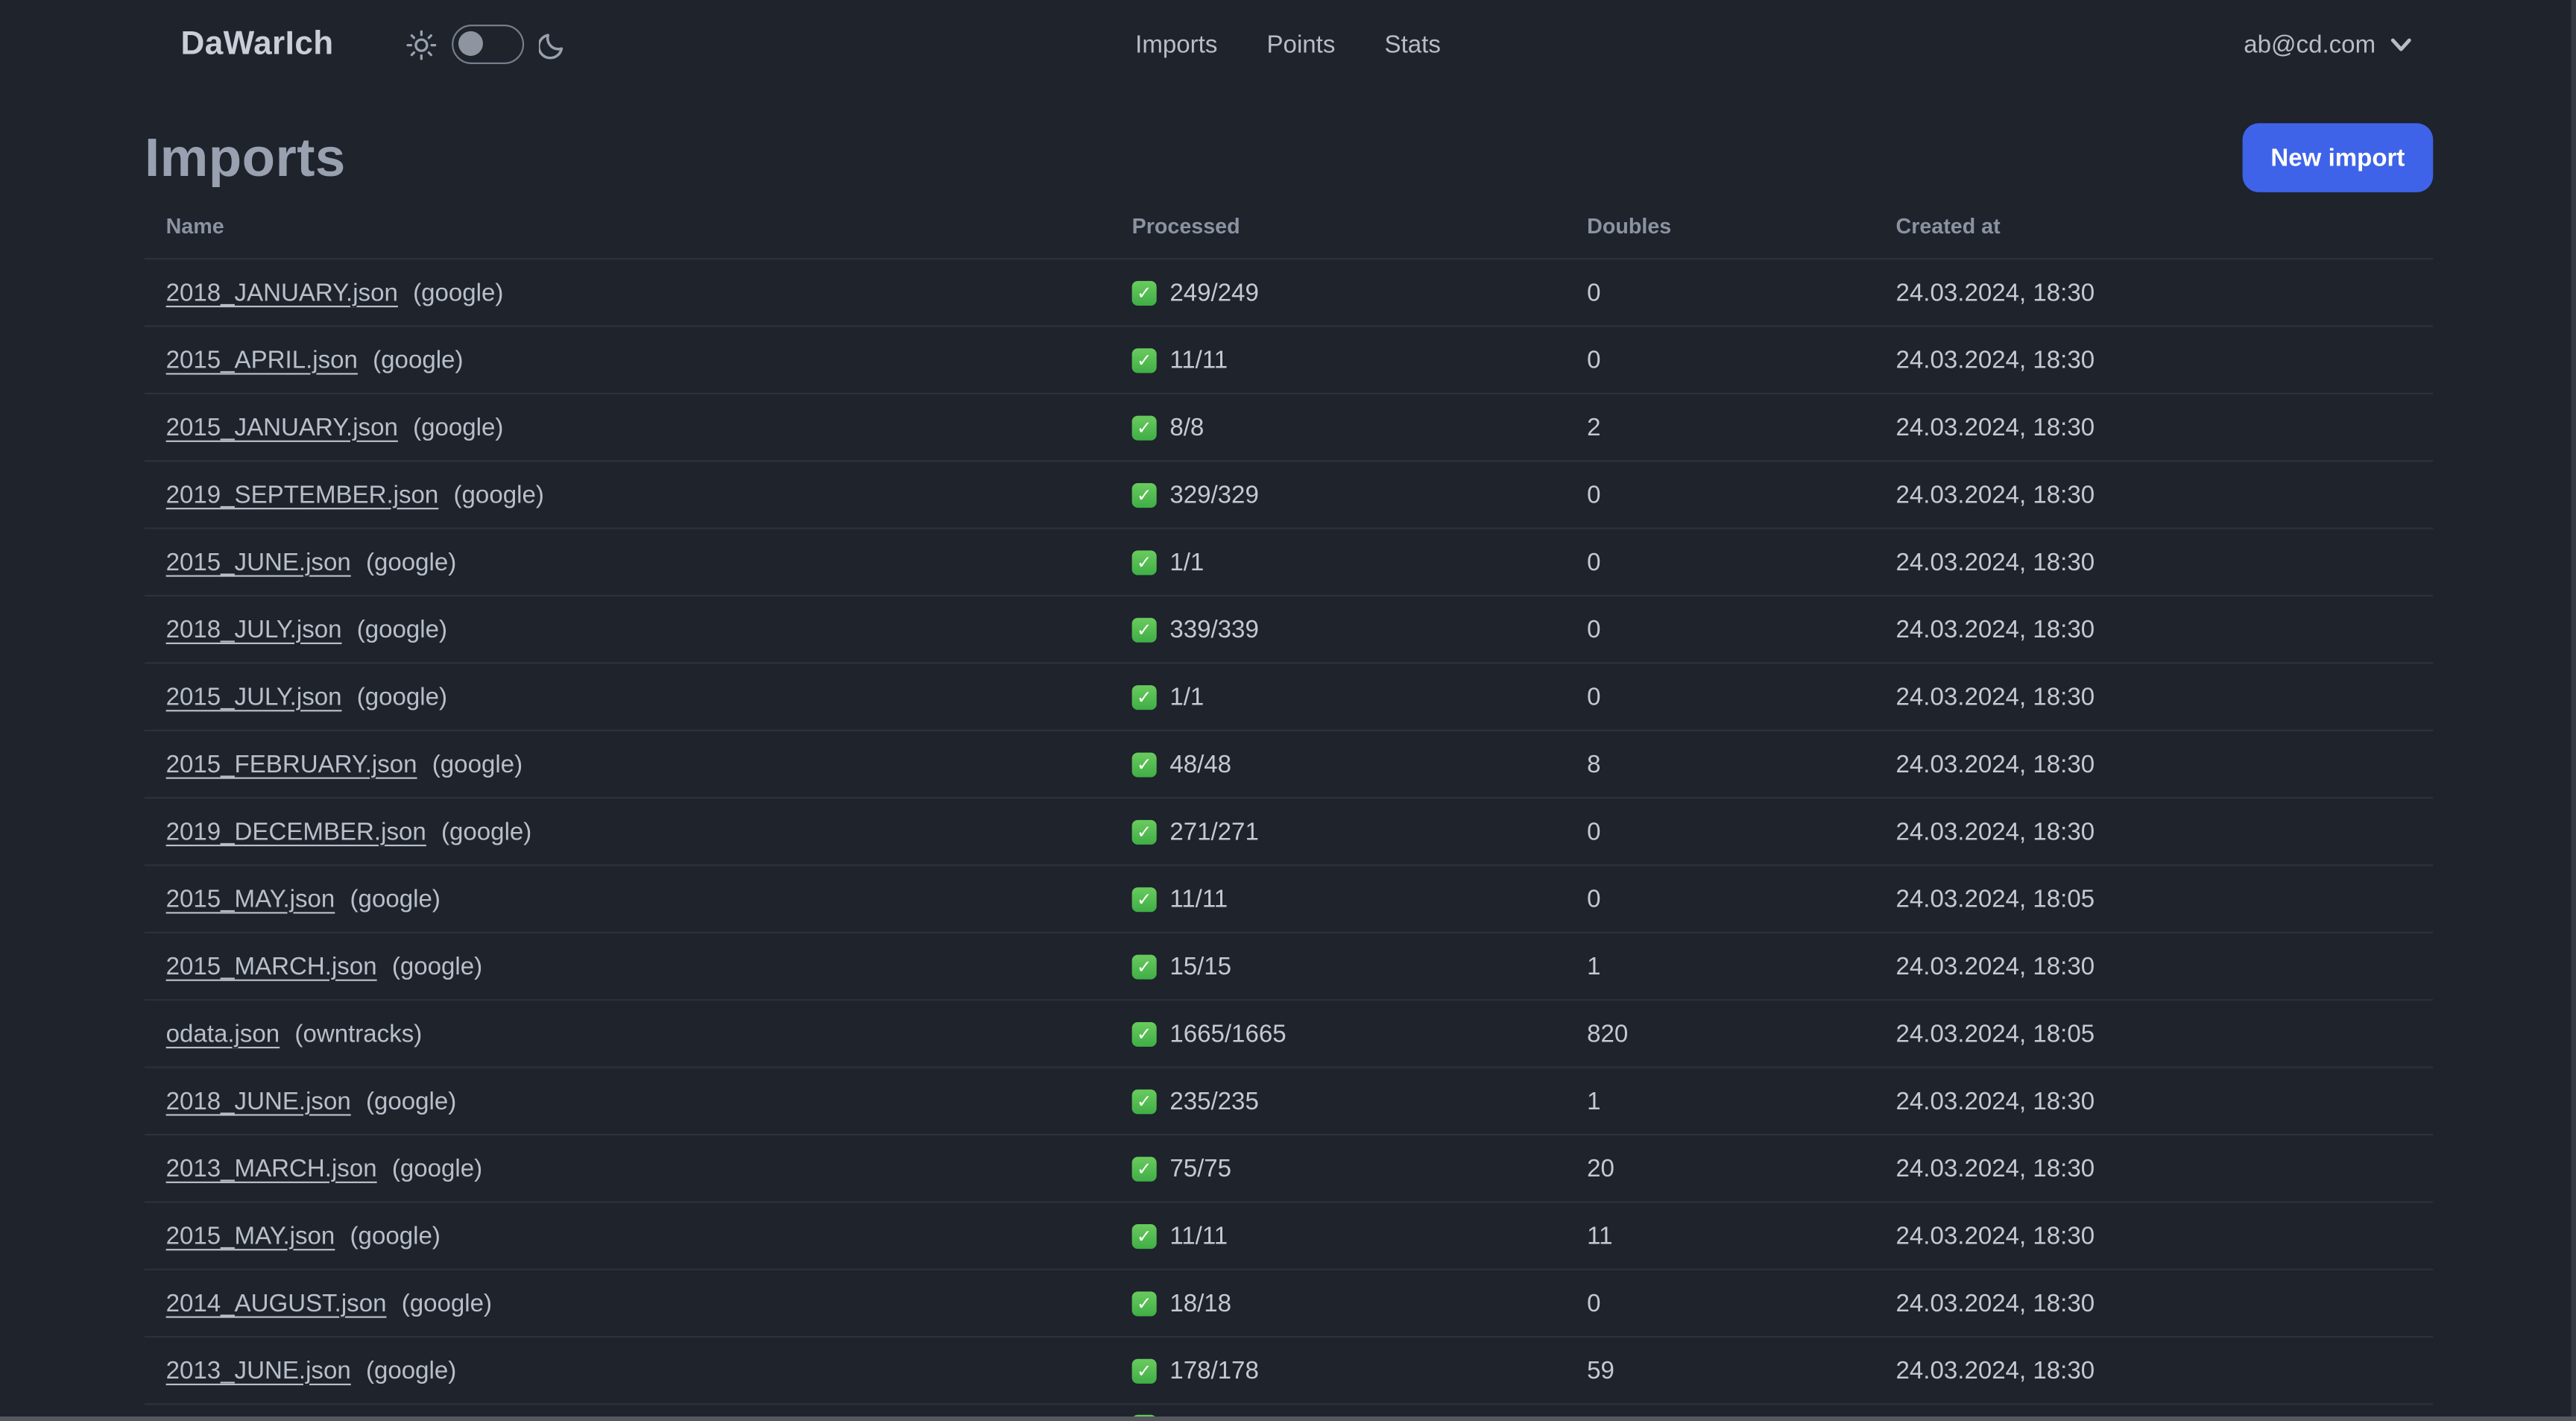 This screenshot has height=1421, width=2576. What do you see at coordinates (2573, 710) in the screenshot?
I see `vertical-scrollbar` at bounding box center [2573, 710].